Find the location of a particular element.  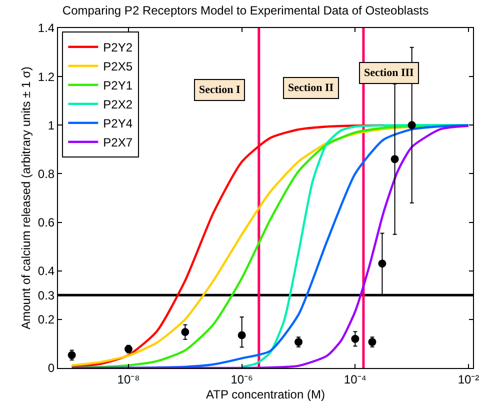

x-tick-label: 10⁻⁸ is located at coordinates (128, 379).